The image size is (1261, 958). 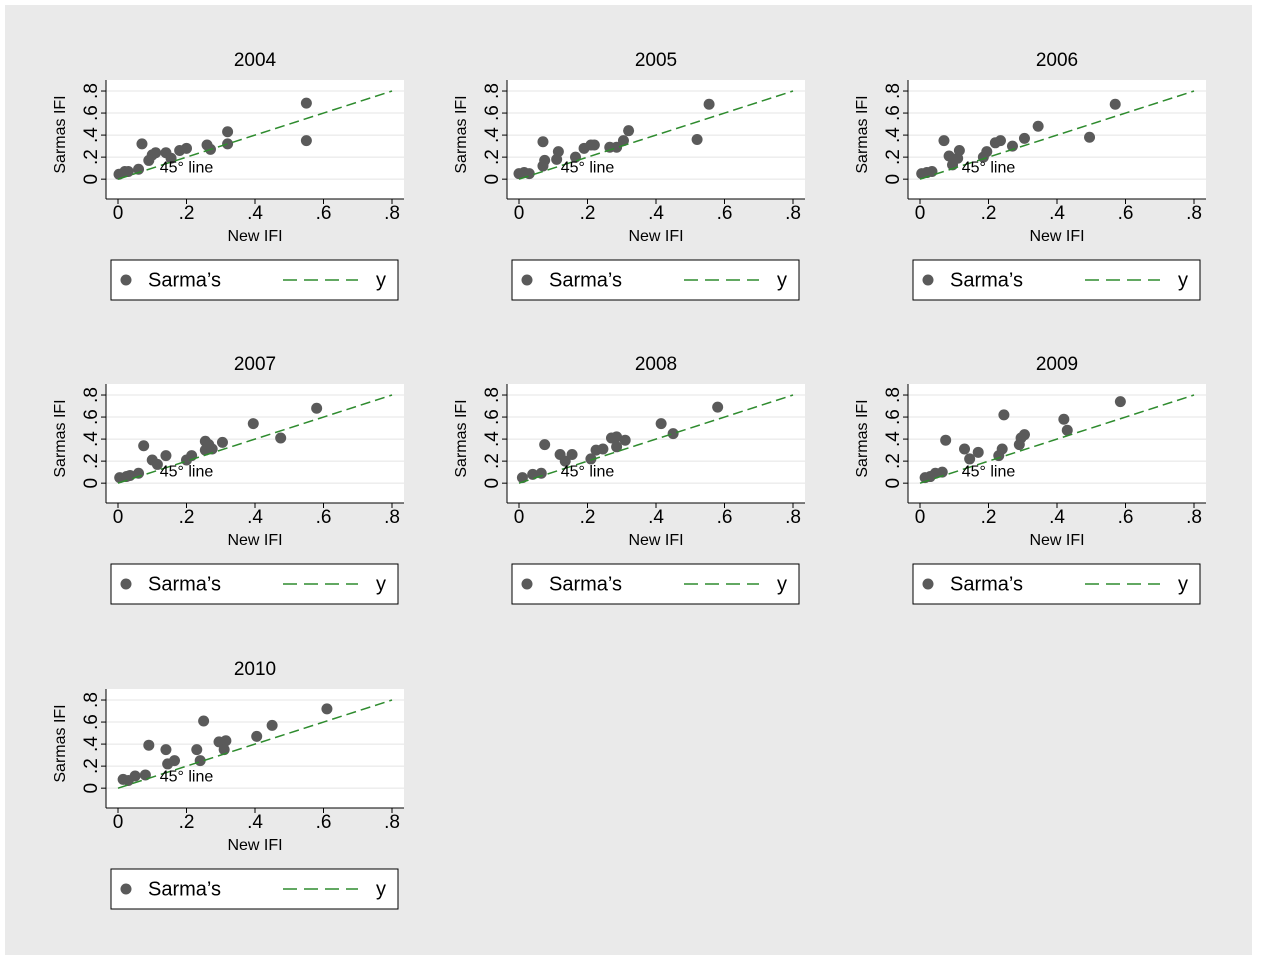 What do you see at coordinates (492, 179) in the screenshot?
I see `y-tick-label: 0` at bounding box center [492, 179].